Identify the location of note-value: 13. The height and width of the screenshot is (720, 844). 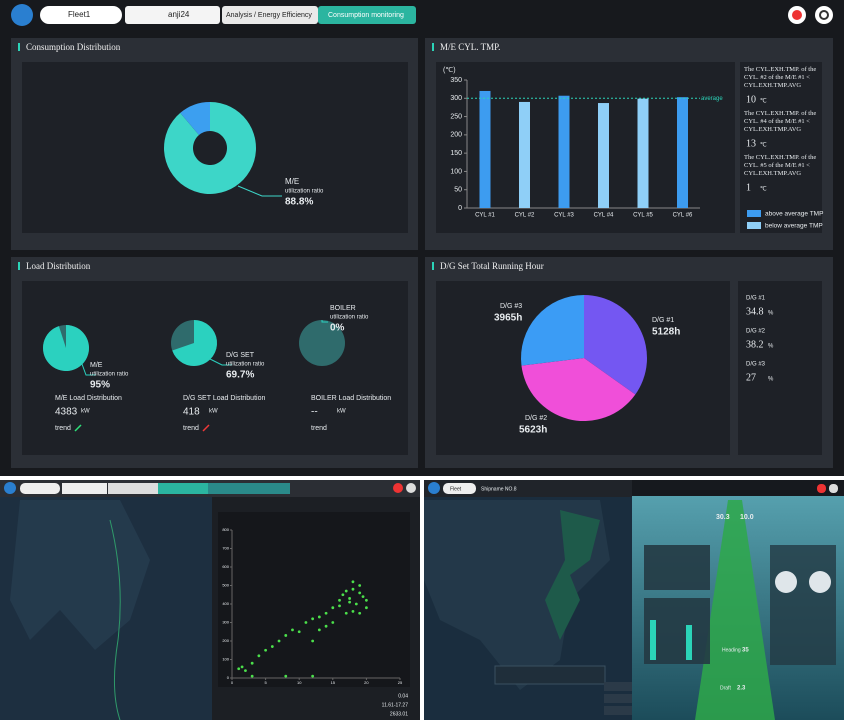
(751, 143).